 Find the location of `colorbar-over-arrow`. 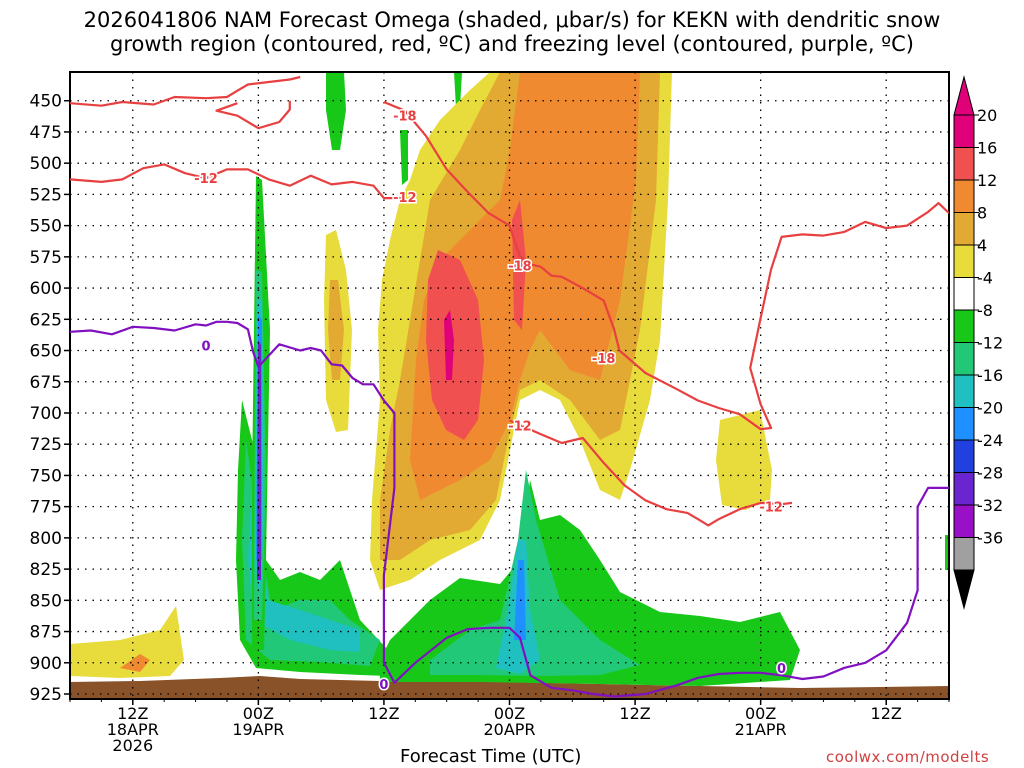

colorbar-over-arrow is located at coordinates (964, 95).